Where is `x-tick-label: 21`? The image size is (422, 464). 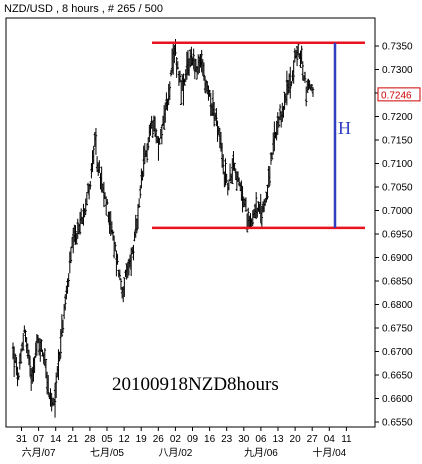
x-tick-label: 21 is located at coordinates (73, 439).